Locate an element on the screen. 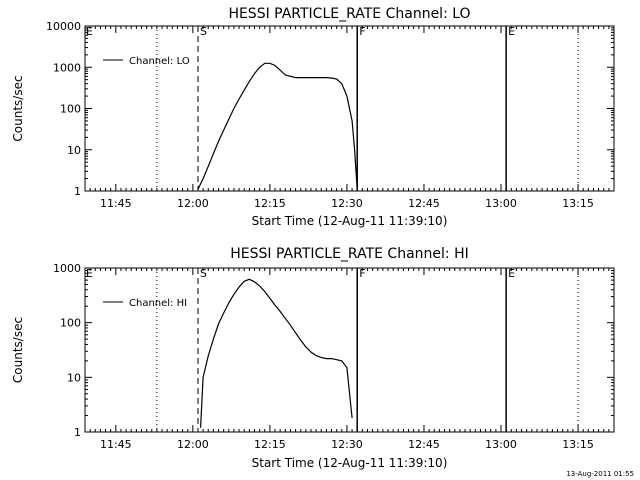 The image size is (640, 480). legend-label: Channel: HI is located at coordinates (158, 303).